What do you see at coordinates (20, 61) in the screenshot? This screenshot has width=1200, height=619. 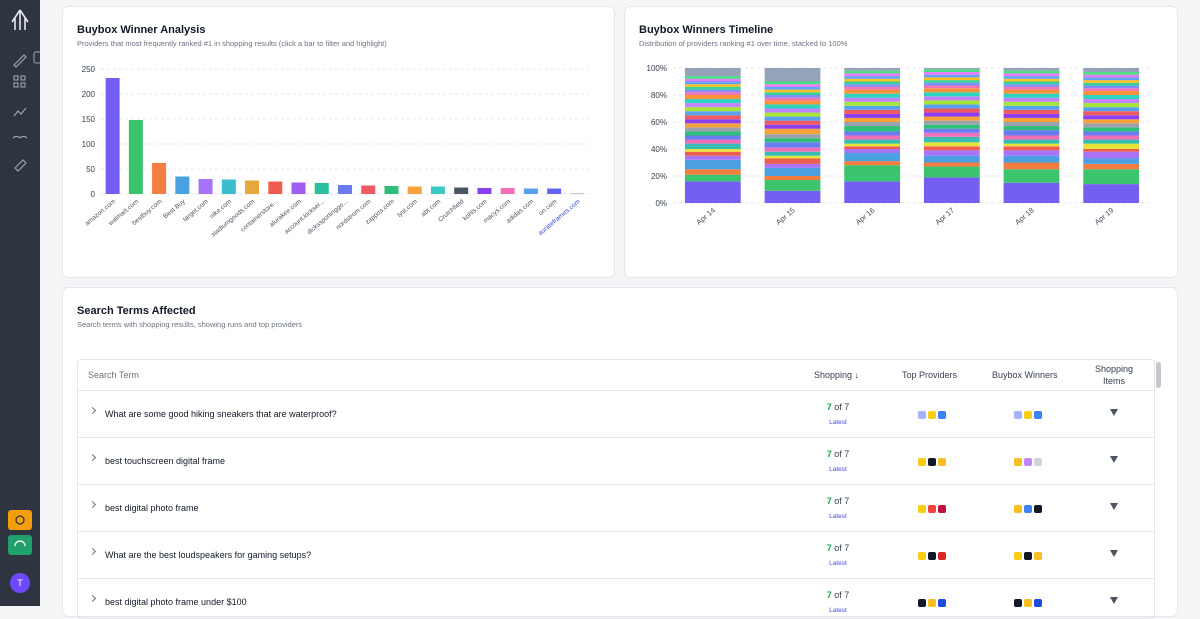 I see `nav-launch` at bounding box center [20, 61].